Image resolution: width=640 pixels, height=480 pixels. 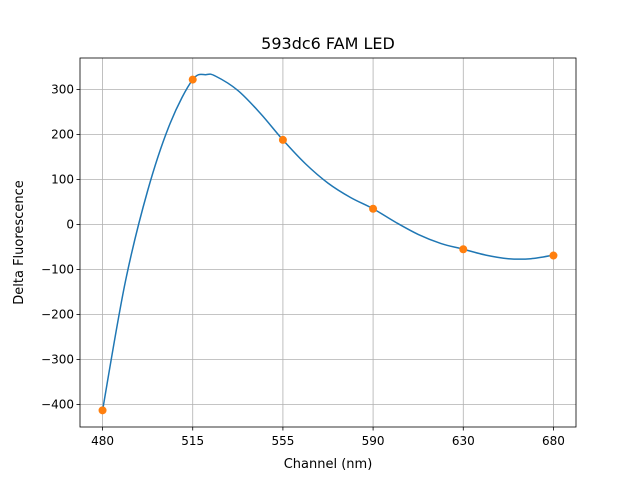 I want to click on y-axis-label: Delta Fluorescence, so click(x=19, y=242).